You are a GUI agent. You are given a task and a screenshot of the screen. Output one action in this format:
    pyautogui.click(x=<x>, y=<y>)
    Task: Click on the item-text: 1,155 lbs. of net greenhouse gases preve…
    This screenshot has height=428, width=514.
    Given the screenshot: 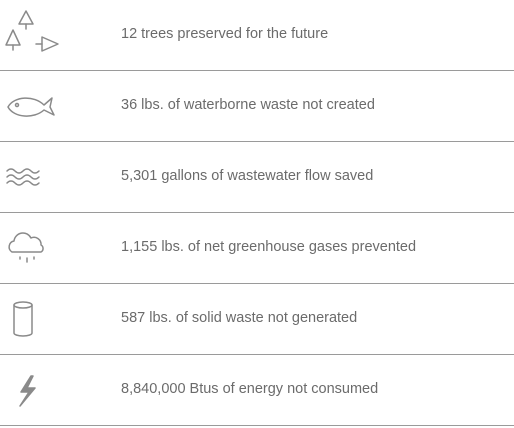 What is the action you would take?
    pyautogui.click(x=269, y=247)
    